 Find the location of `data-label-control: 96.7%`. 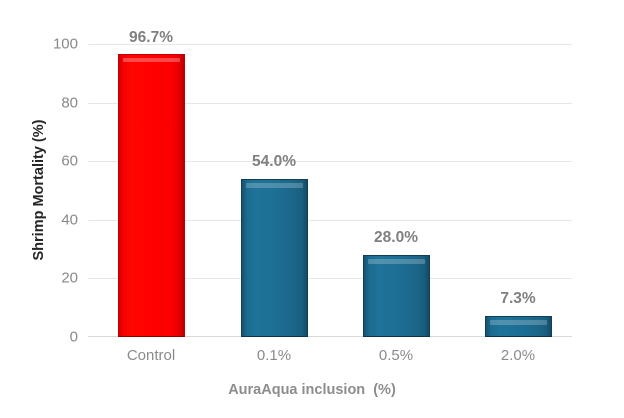

data-label-control: 96.7% is located at coordinates (151, 37).